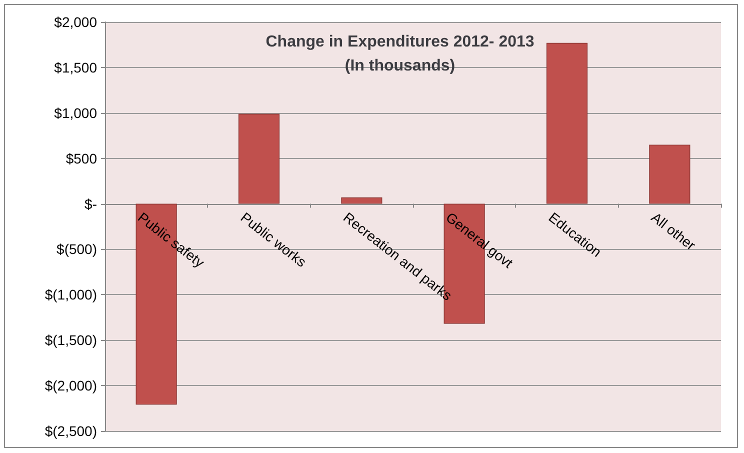 This screenshot has width=744, height=453. Describe the element at coordinates (70, 340) in the screenshot. I see `y-tick-label: $(1,500)` at that location.